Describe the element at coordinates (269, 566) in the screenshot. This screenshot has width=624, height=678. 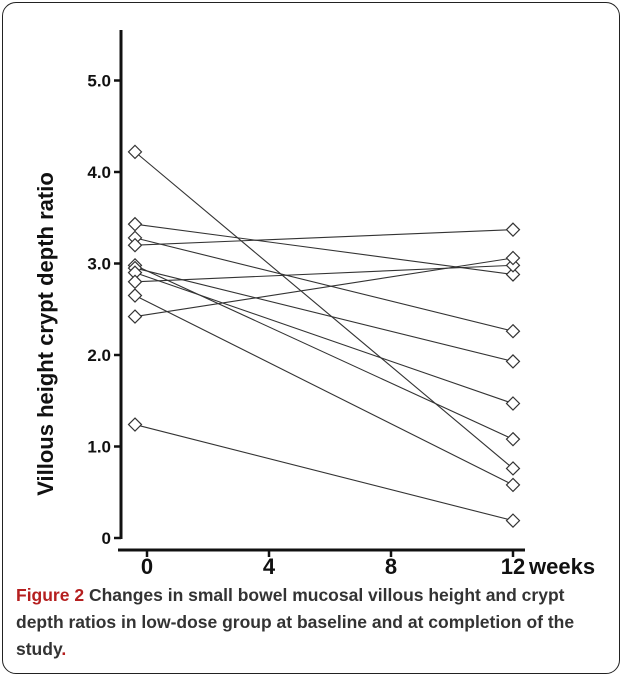
I see `x-tick-label: 4` at that location.